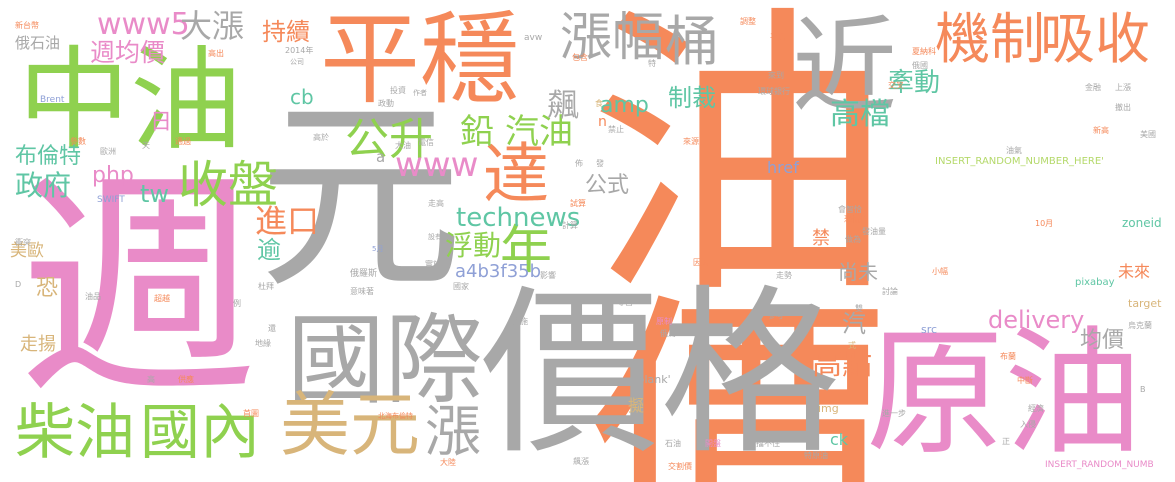 The height and width of the screenshot is (482, 1175). Describe the element at coordinates (1028, 424) in the screenshot. I see `word-invade: 入侵` at that location.